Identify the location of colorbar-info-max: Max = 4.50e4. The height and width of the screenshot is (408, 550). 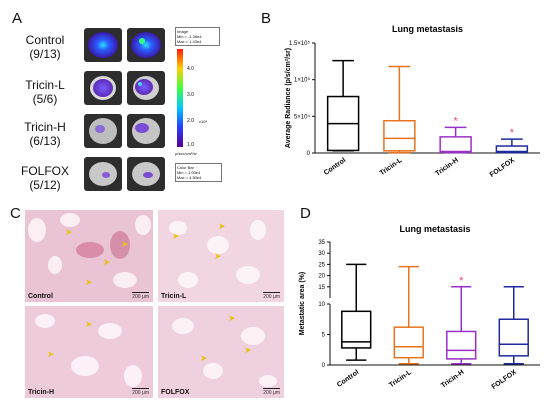
(189, 177).